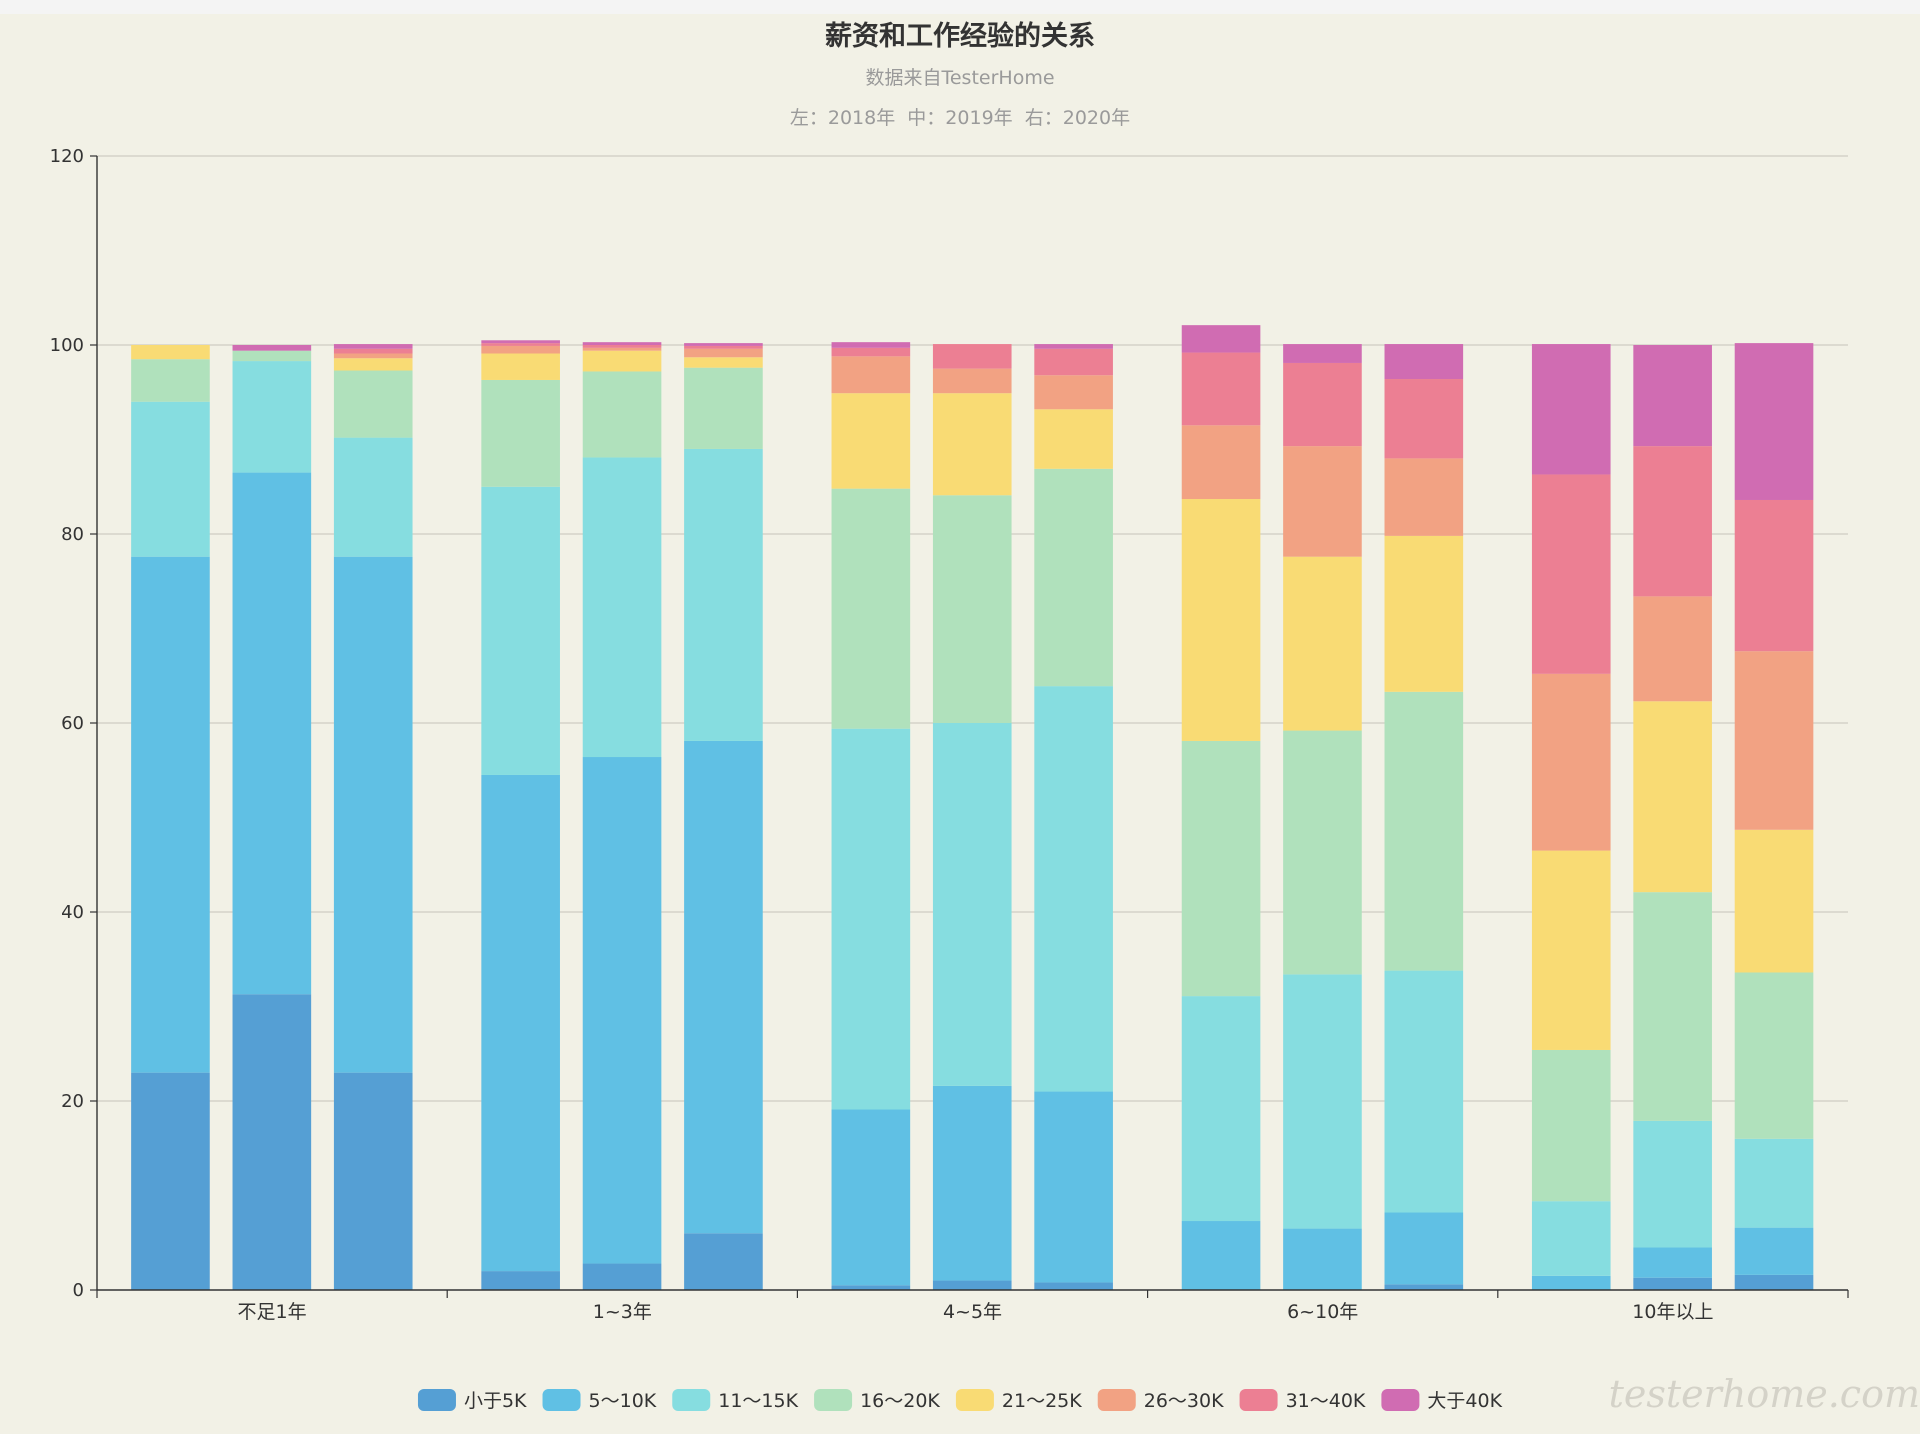  I want to click on legend-item: 小于5K, so click(472, 1400).